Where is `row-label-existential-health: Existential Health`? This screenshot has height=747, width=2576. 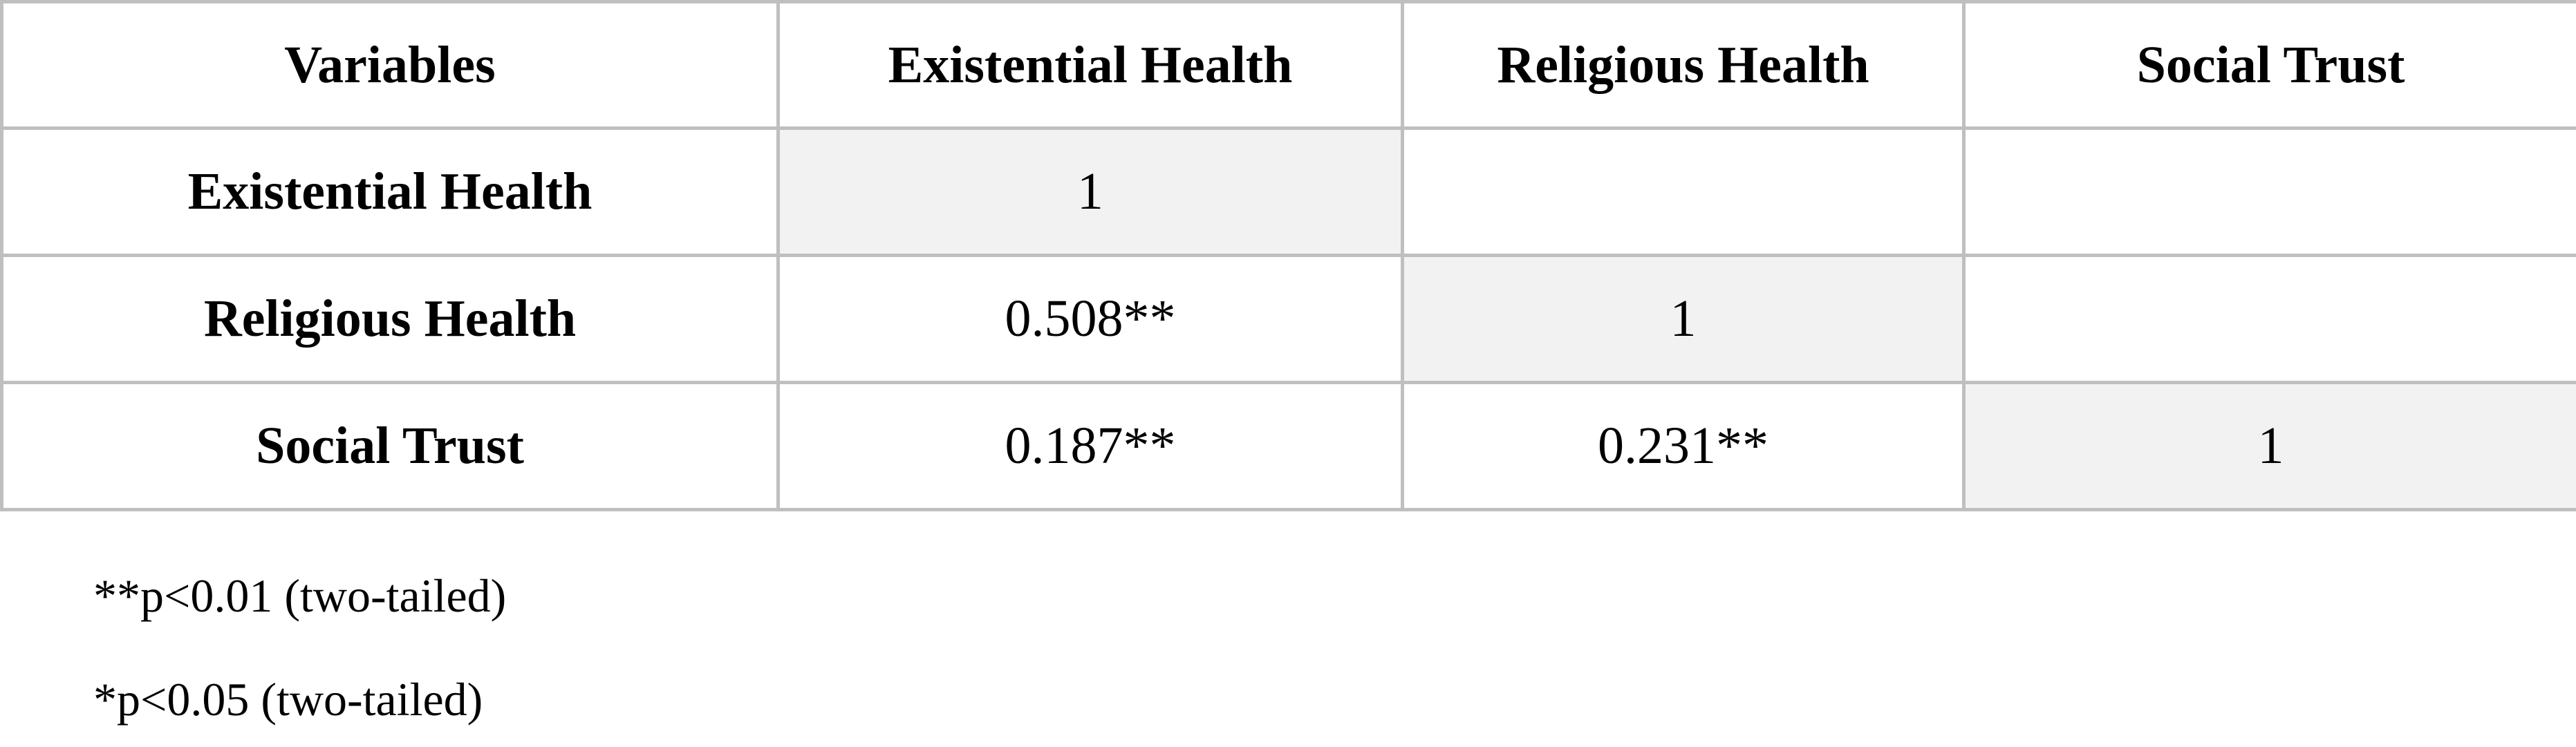
row-label-existential-health: Existential Health is located at coordinates (390, 191).